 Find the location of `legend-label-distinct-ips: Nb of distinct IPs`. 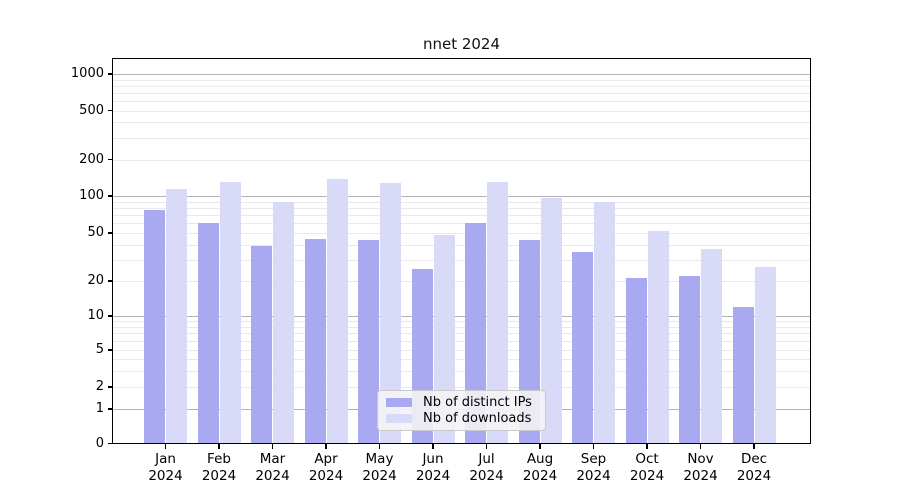

legend-label-distinct-ips: Nb of distinct IPs is located at coordinates (477, 402).